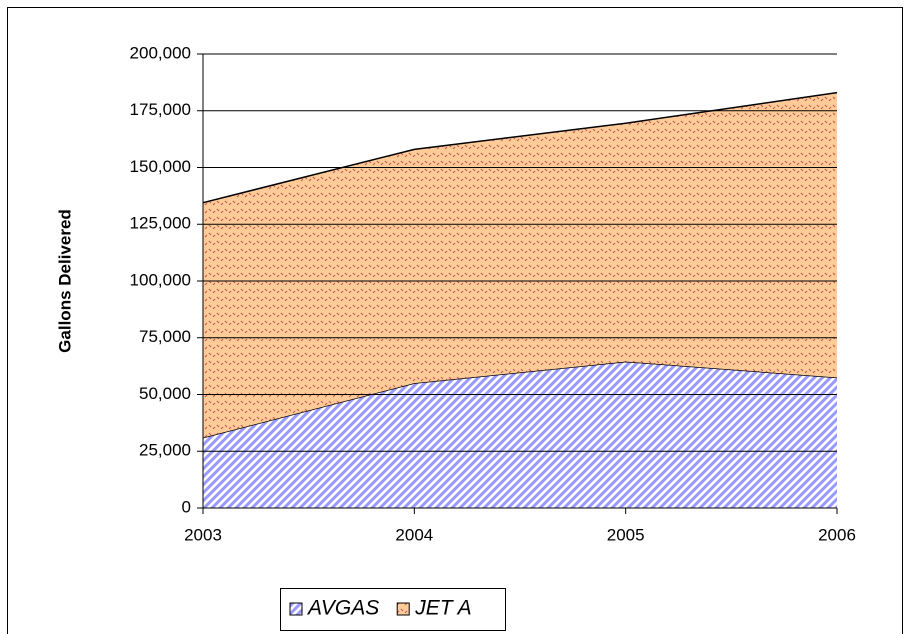 This screenshot has width=904, height=634. I want to click on x-tick-label: 2003, so click(203, 534).